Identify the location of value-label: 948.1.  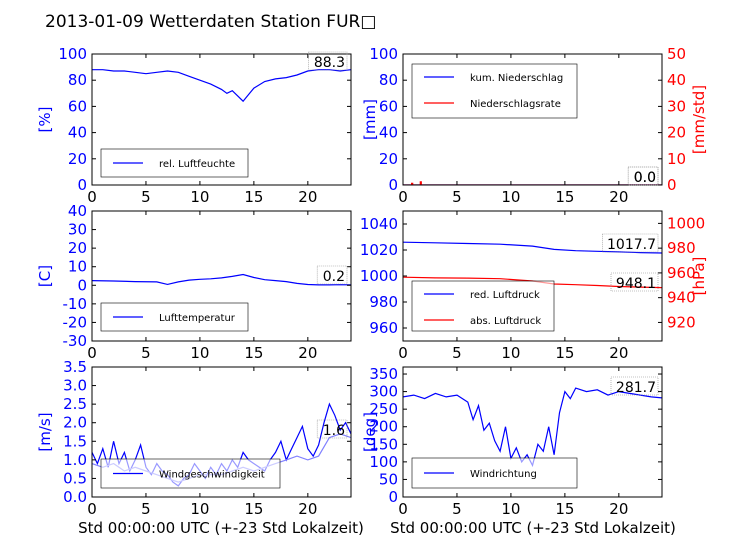
(636, 284).